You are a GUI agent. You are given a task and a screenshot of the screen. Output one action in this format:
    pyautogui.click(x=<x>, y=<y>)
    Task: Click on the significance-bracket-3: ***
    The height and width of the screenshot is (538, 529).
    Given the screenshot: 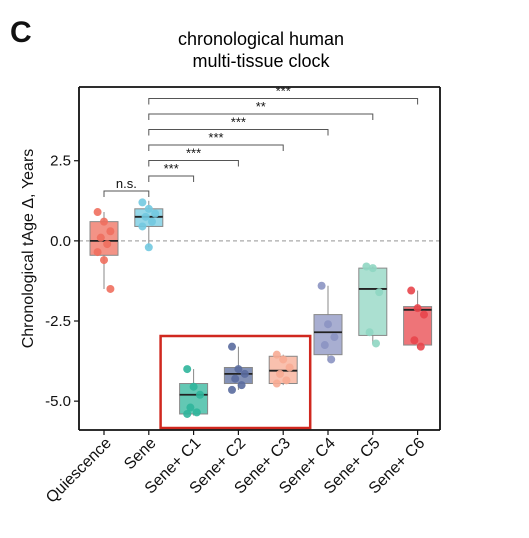 What is the action you would take?
    pyautogui.click(x=216, y=140)
    